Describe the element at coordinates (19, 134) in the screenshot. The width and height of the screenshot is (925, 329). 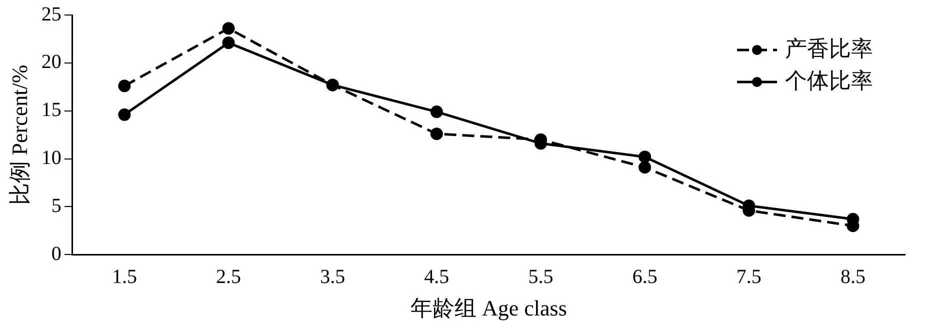
I see `y-axis-title: 比例 Percent/%` at that location.